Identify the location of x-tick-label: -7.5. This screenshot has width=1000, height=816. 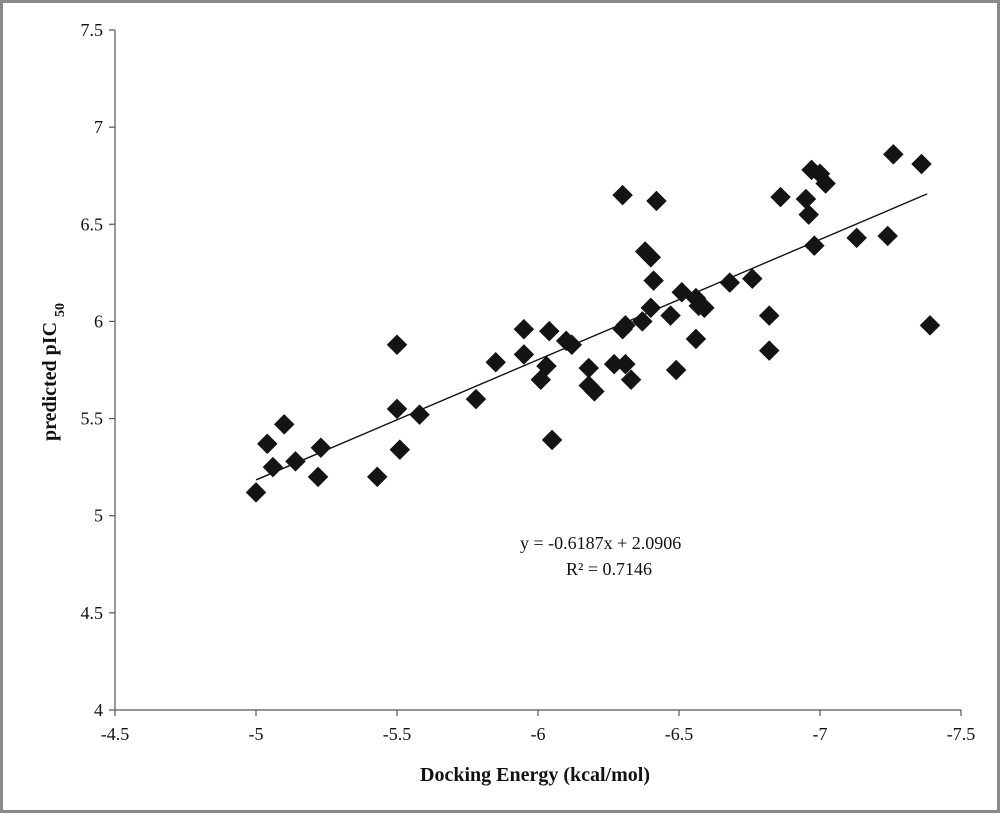
(961, 734).